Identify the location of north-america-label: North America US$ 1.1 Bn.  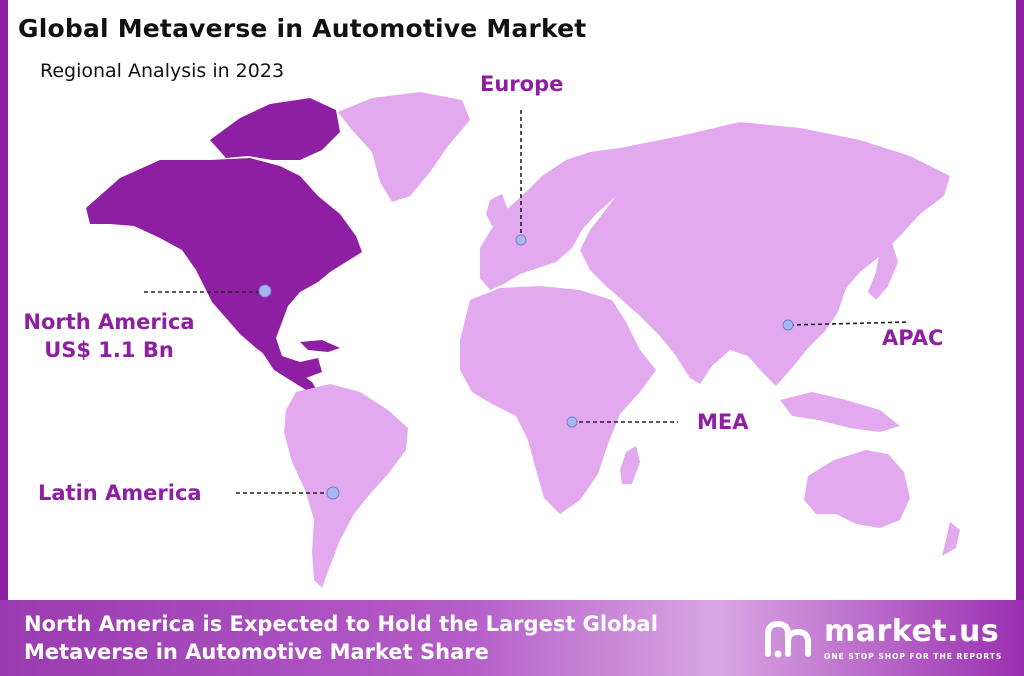
(109, 336).